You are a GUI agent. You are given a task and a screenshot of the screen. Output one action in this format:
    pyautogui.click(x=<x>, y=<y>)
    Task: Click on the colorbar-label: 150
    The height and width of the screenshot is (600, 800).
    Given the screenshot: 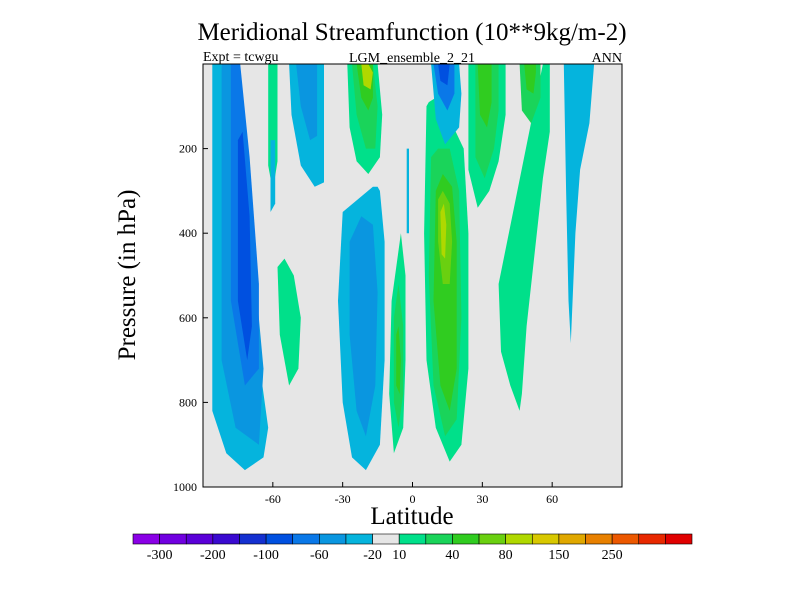 What is the action you would take?
    pyautogui.click(x=558, y=555)
    